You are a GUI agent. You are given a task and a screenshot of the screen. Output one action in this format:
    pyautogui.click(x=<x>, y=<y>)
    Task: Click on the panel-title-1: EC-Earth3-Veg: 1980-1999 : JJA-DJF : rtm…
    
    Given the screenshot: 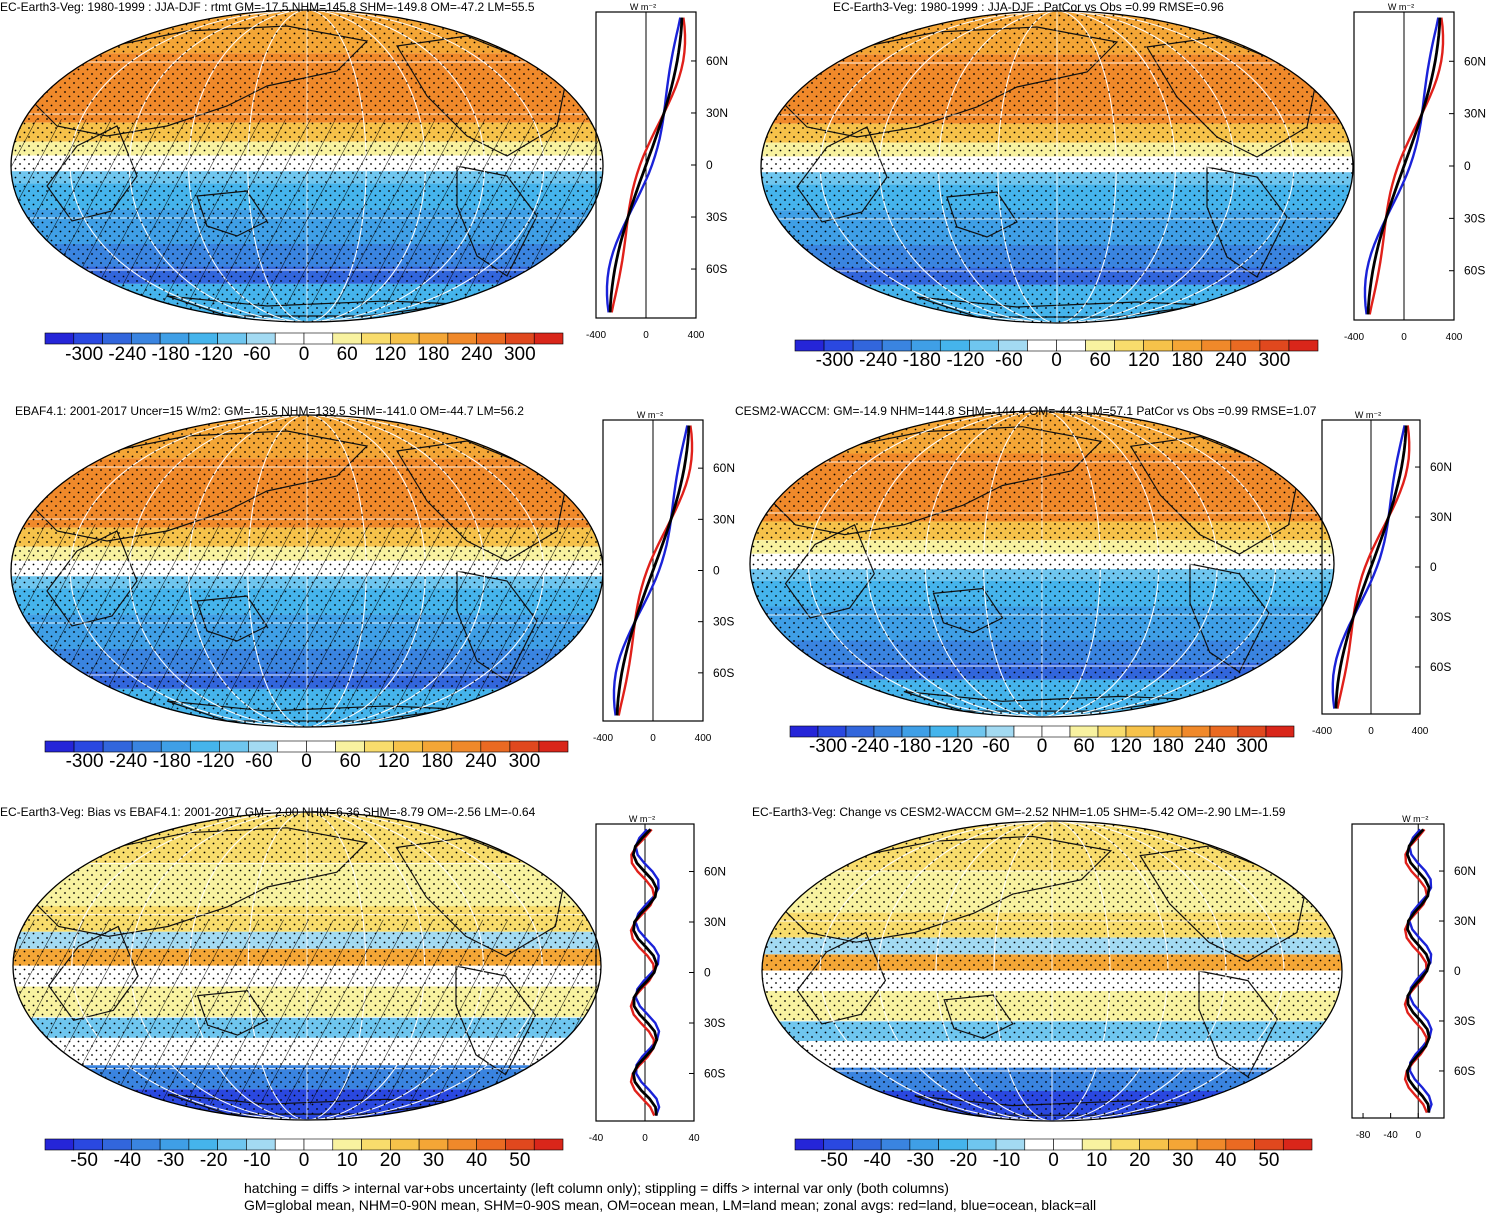 What is the action you would take?
    pyautogui.click(x=267, y=7)
    